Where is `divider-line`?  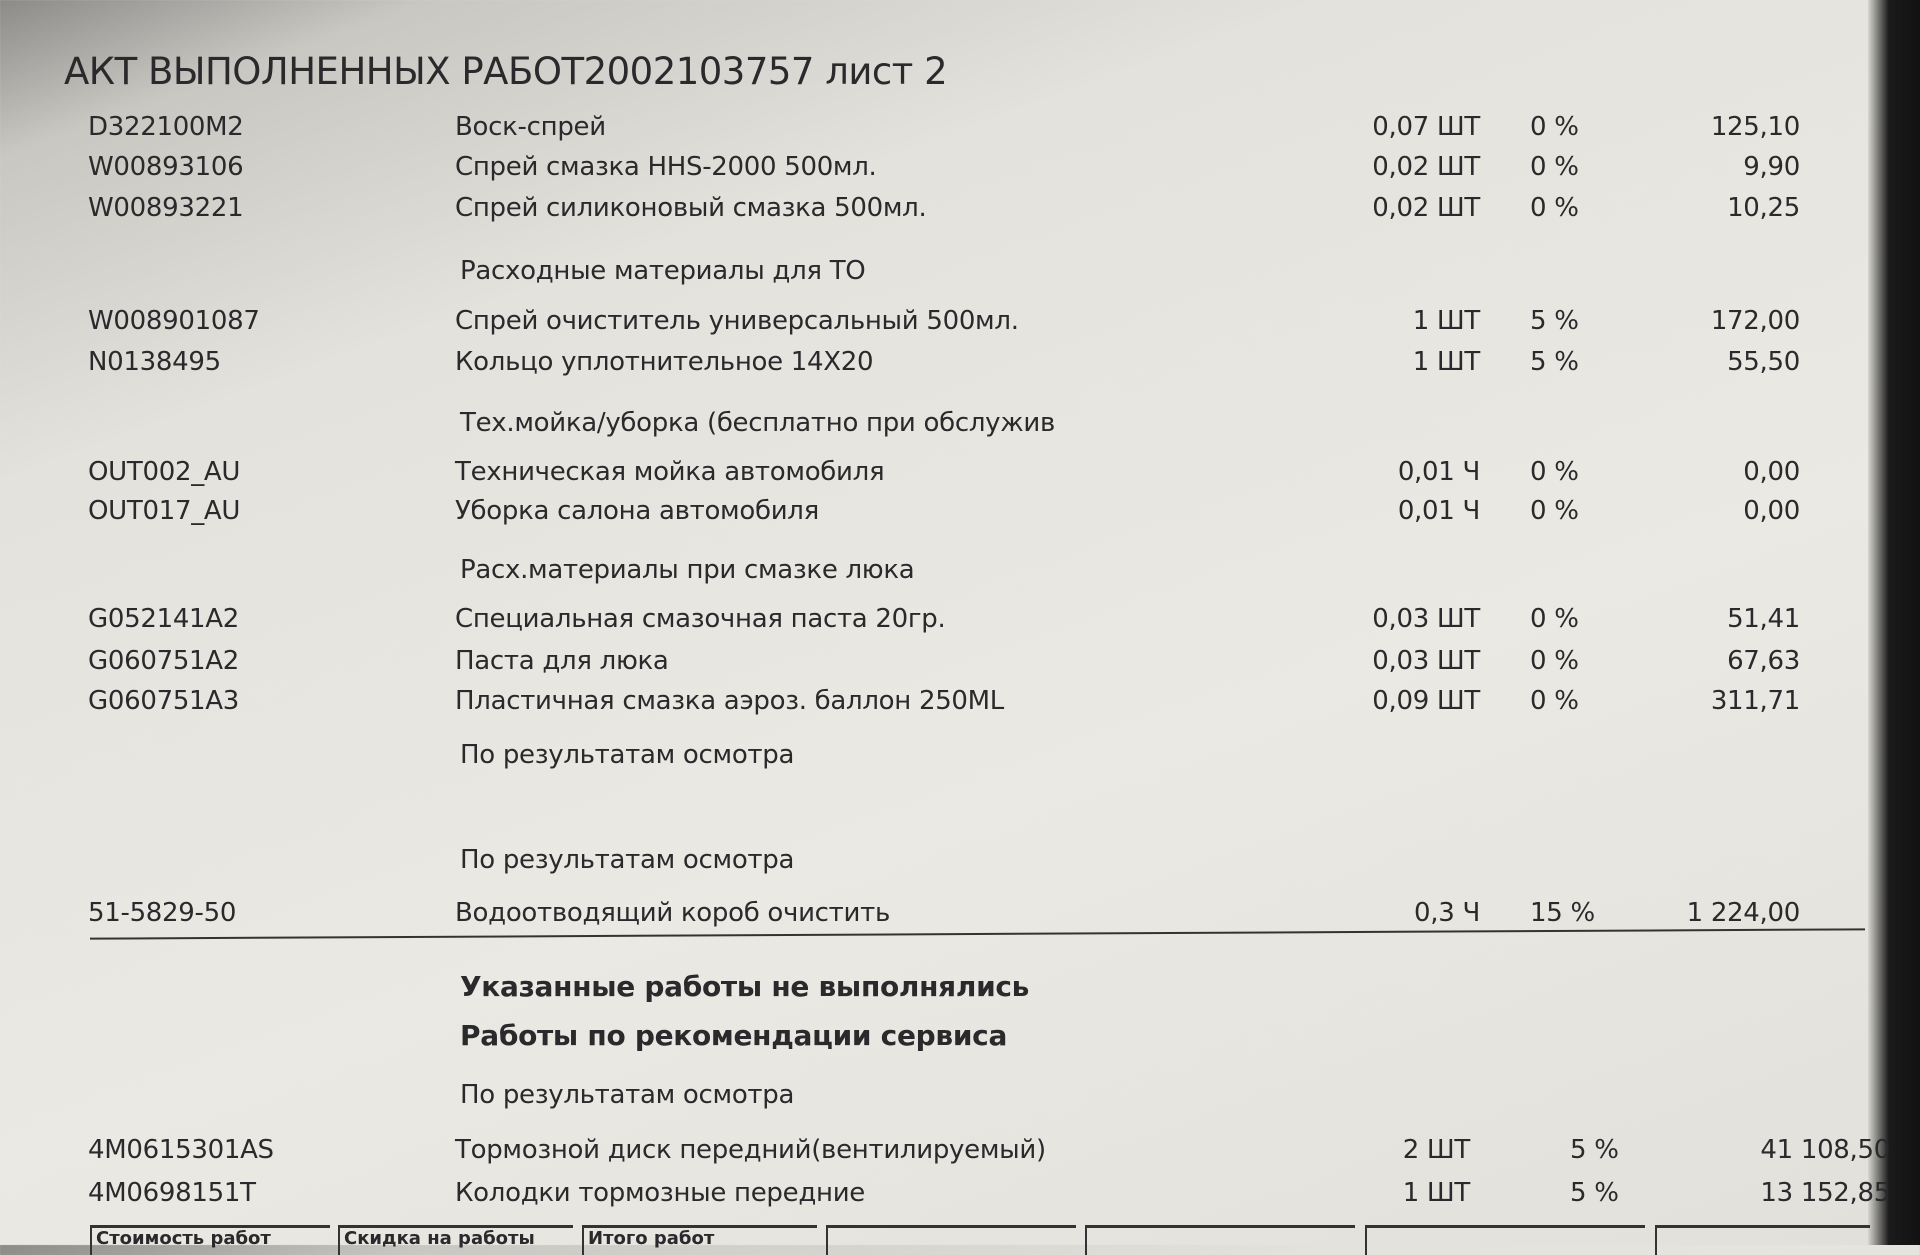 divider-line is located at coordinates (977, 934).